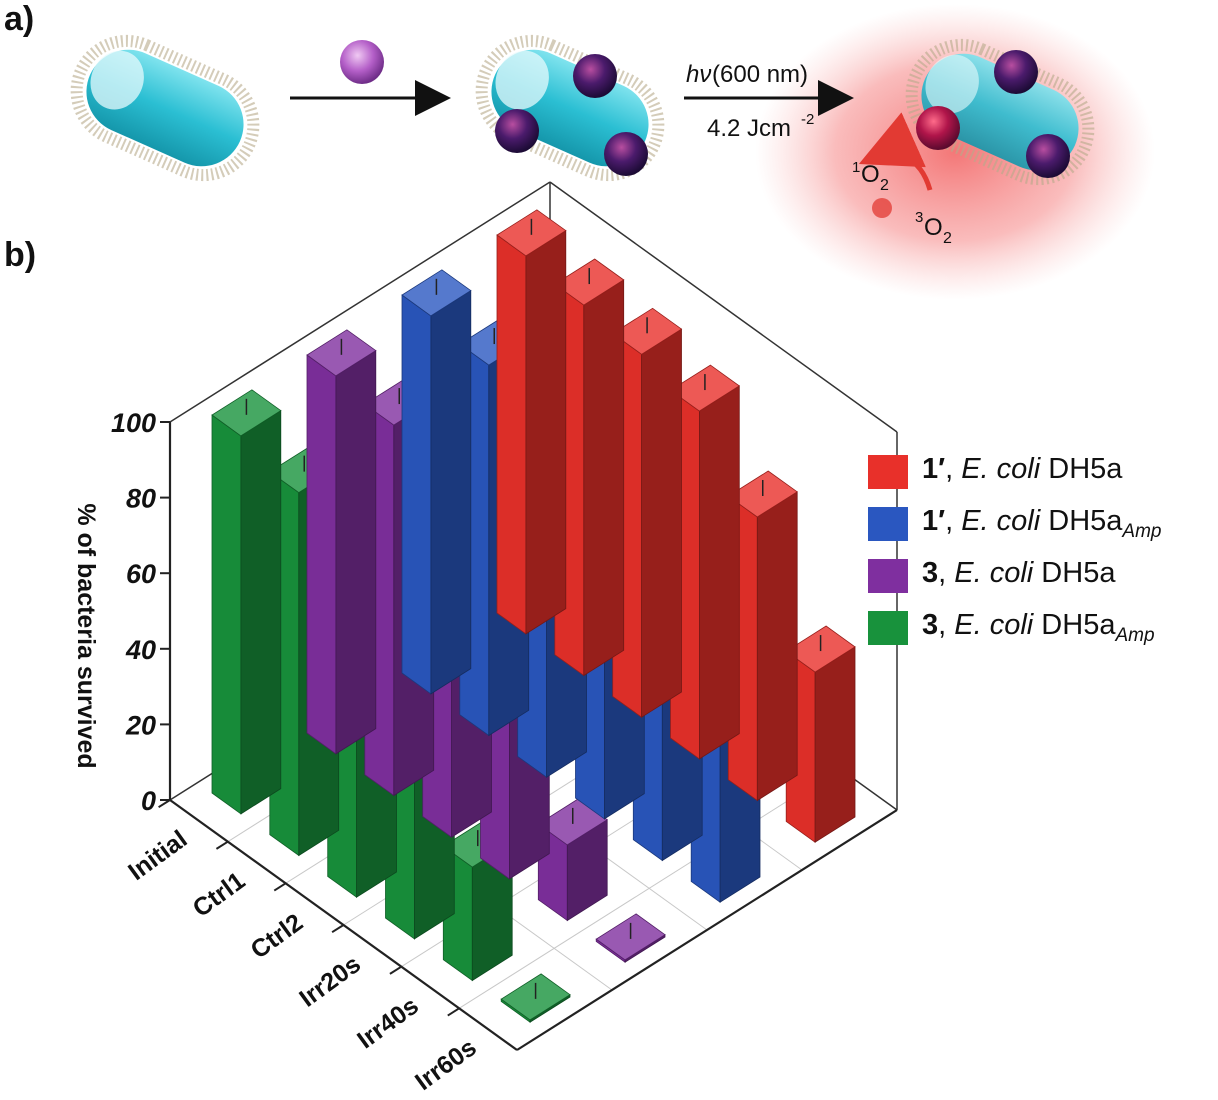 This screenshot has height=1100, width=1218. I want to click on legend-label: 1′, E. coli DH5a, so click(1022, 469).